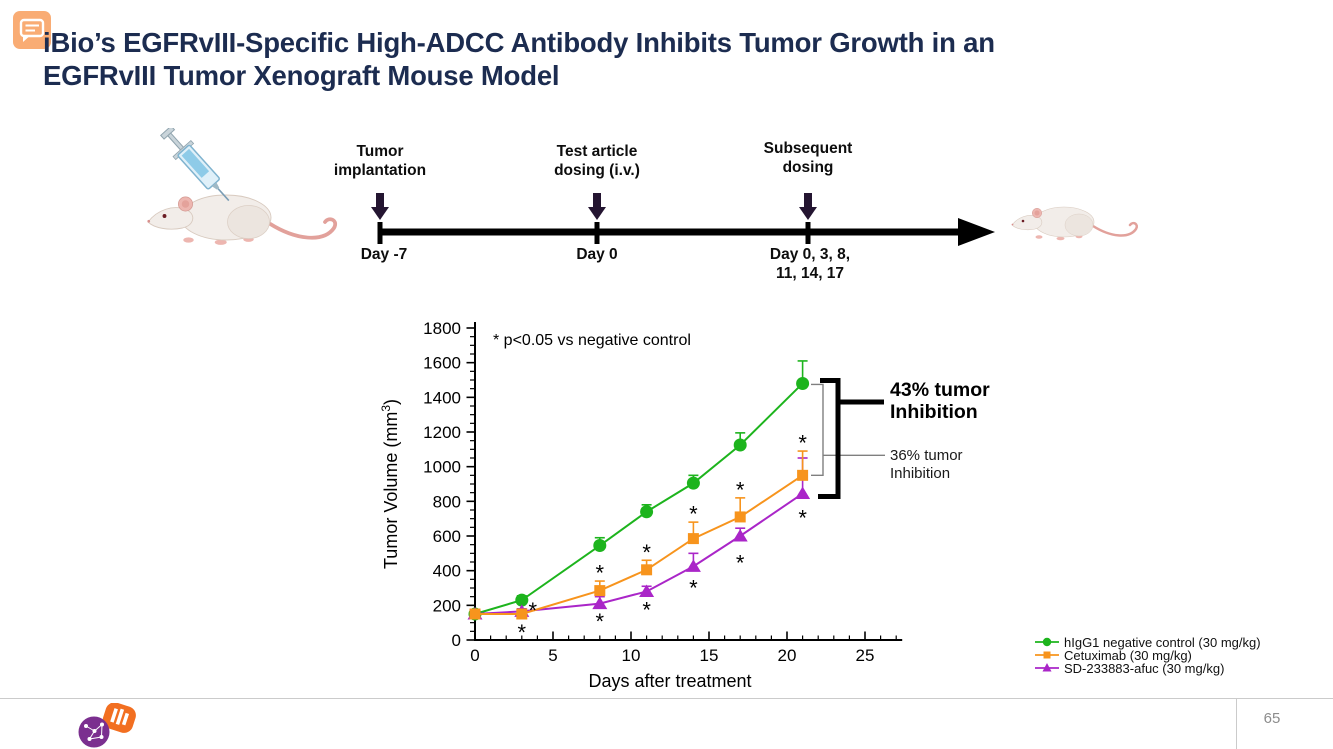 This screenshot has width=1333, height=749. I want to click on day1-line1: Day -7, so click(384, 254).